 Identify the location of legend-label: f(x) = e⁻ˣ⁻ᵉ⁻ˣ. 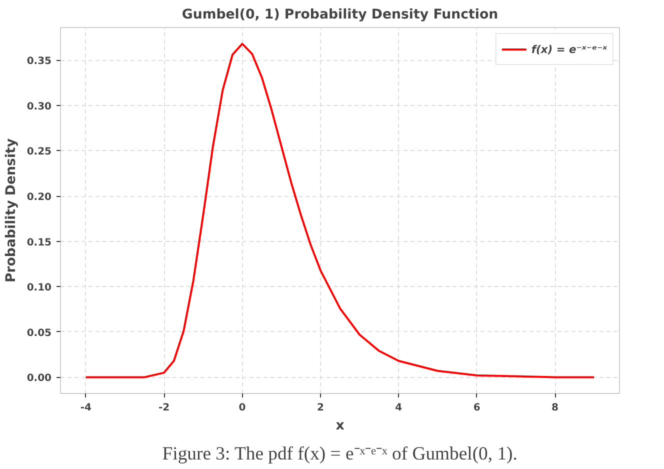
(569, 49).